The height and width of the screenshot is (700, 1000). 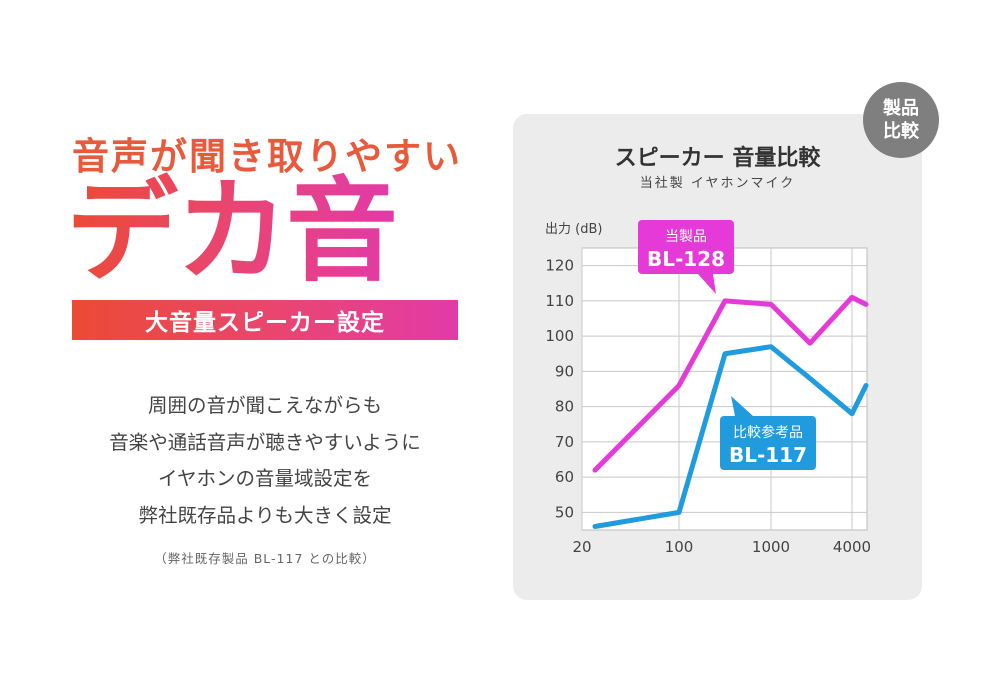 I want to click on y-tick-label: 100, so click(x=559, y=336).